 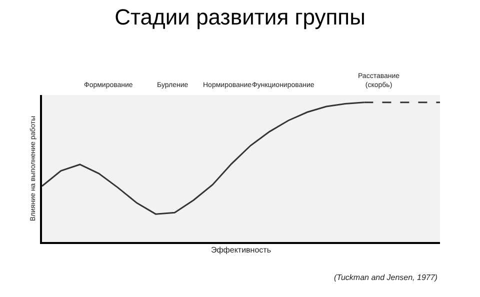 I want to click on x-axis-title: Эффективность, so click(x=241, y=249).